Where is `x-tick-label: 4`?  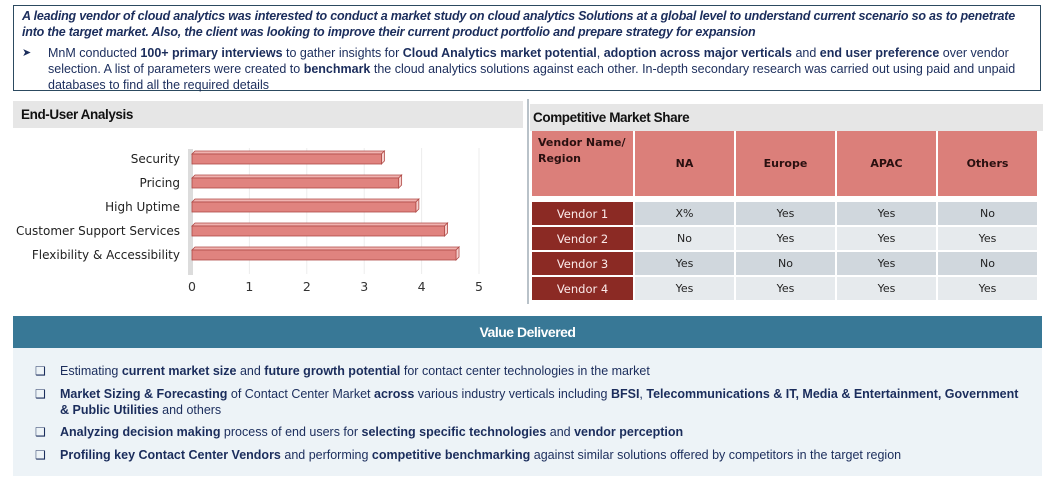 x-tick-label: 4 is located at coordinates (422, 286).